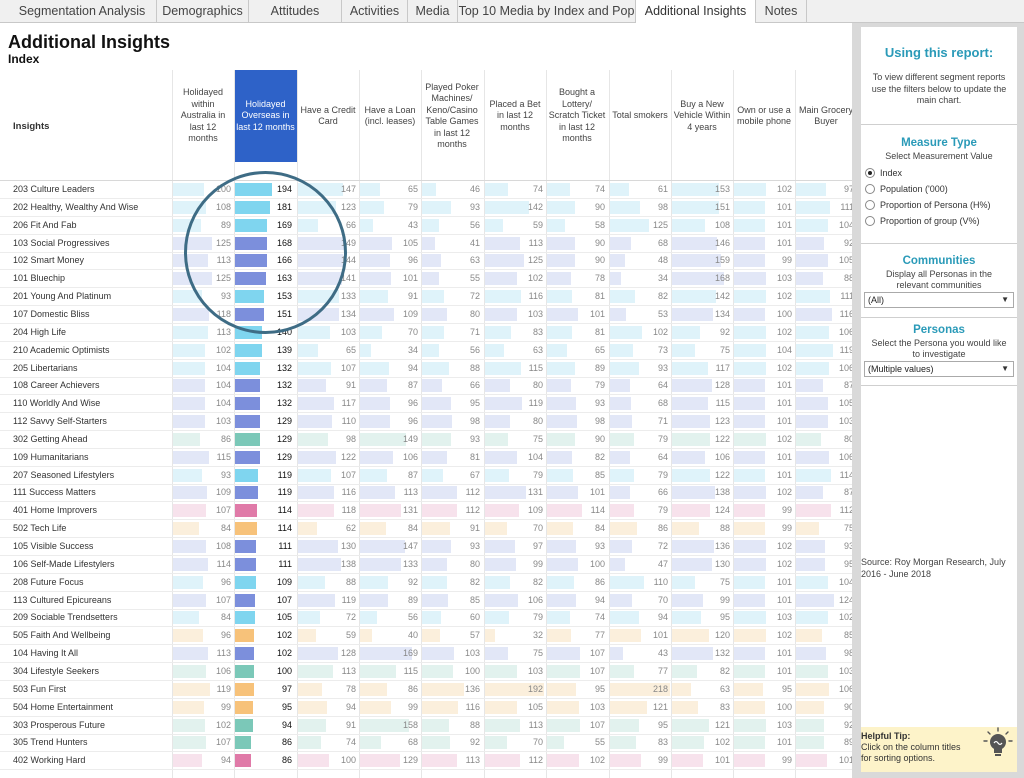  What do you see at coordinates (426, 529) in the screenshot?
I see `table-row: 502 Tech Life 84 114 62 84 91 70 84 86 88 99 75` at bounding box center [426, 529].